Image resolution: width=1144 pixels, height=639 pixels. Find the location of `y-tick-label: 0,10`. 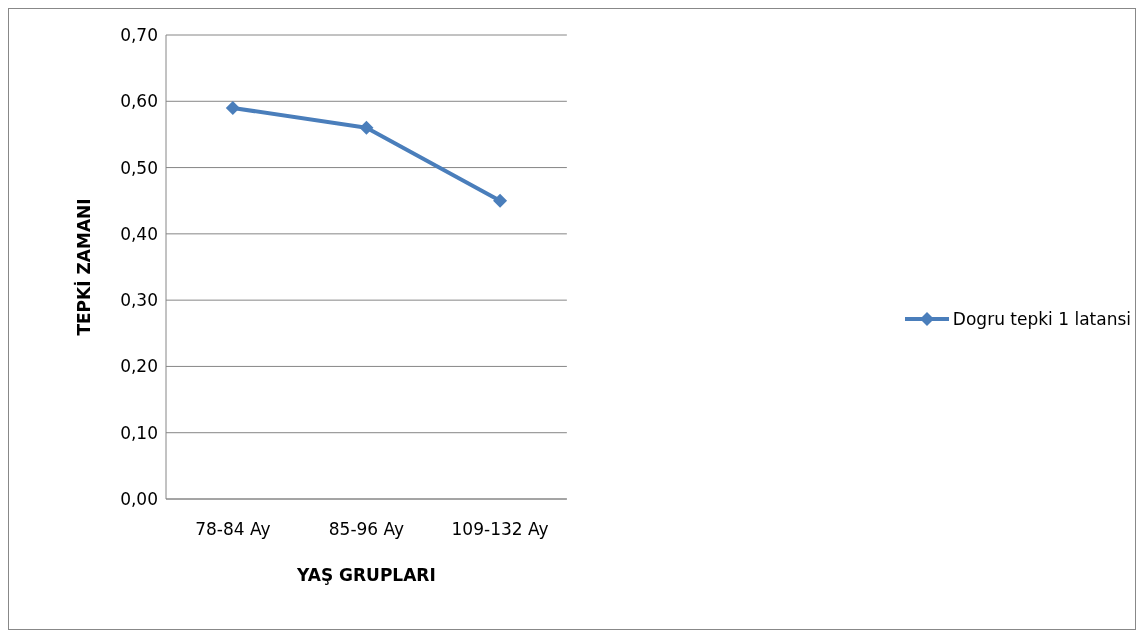

y-tick-label: 0,10 is located at coordinates (139, 432).